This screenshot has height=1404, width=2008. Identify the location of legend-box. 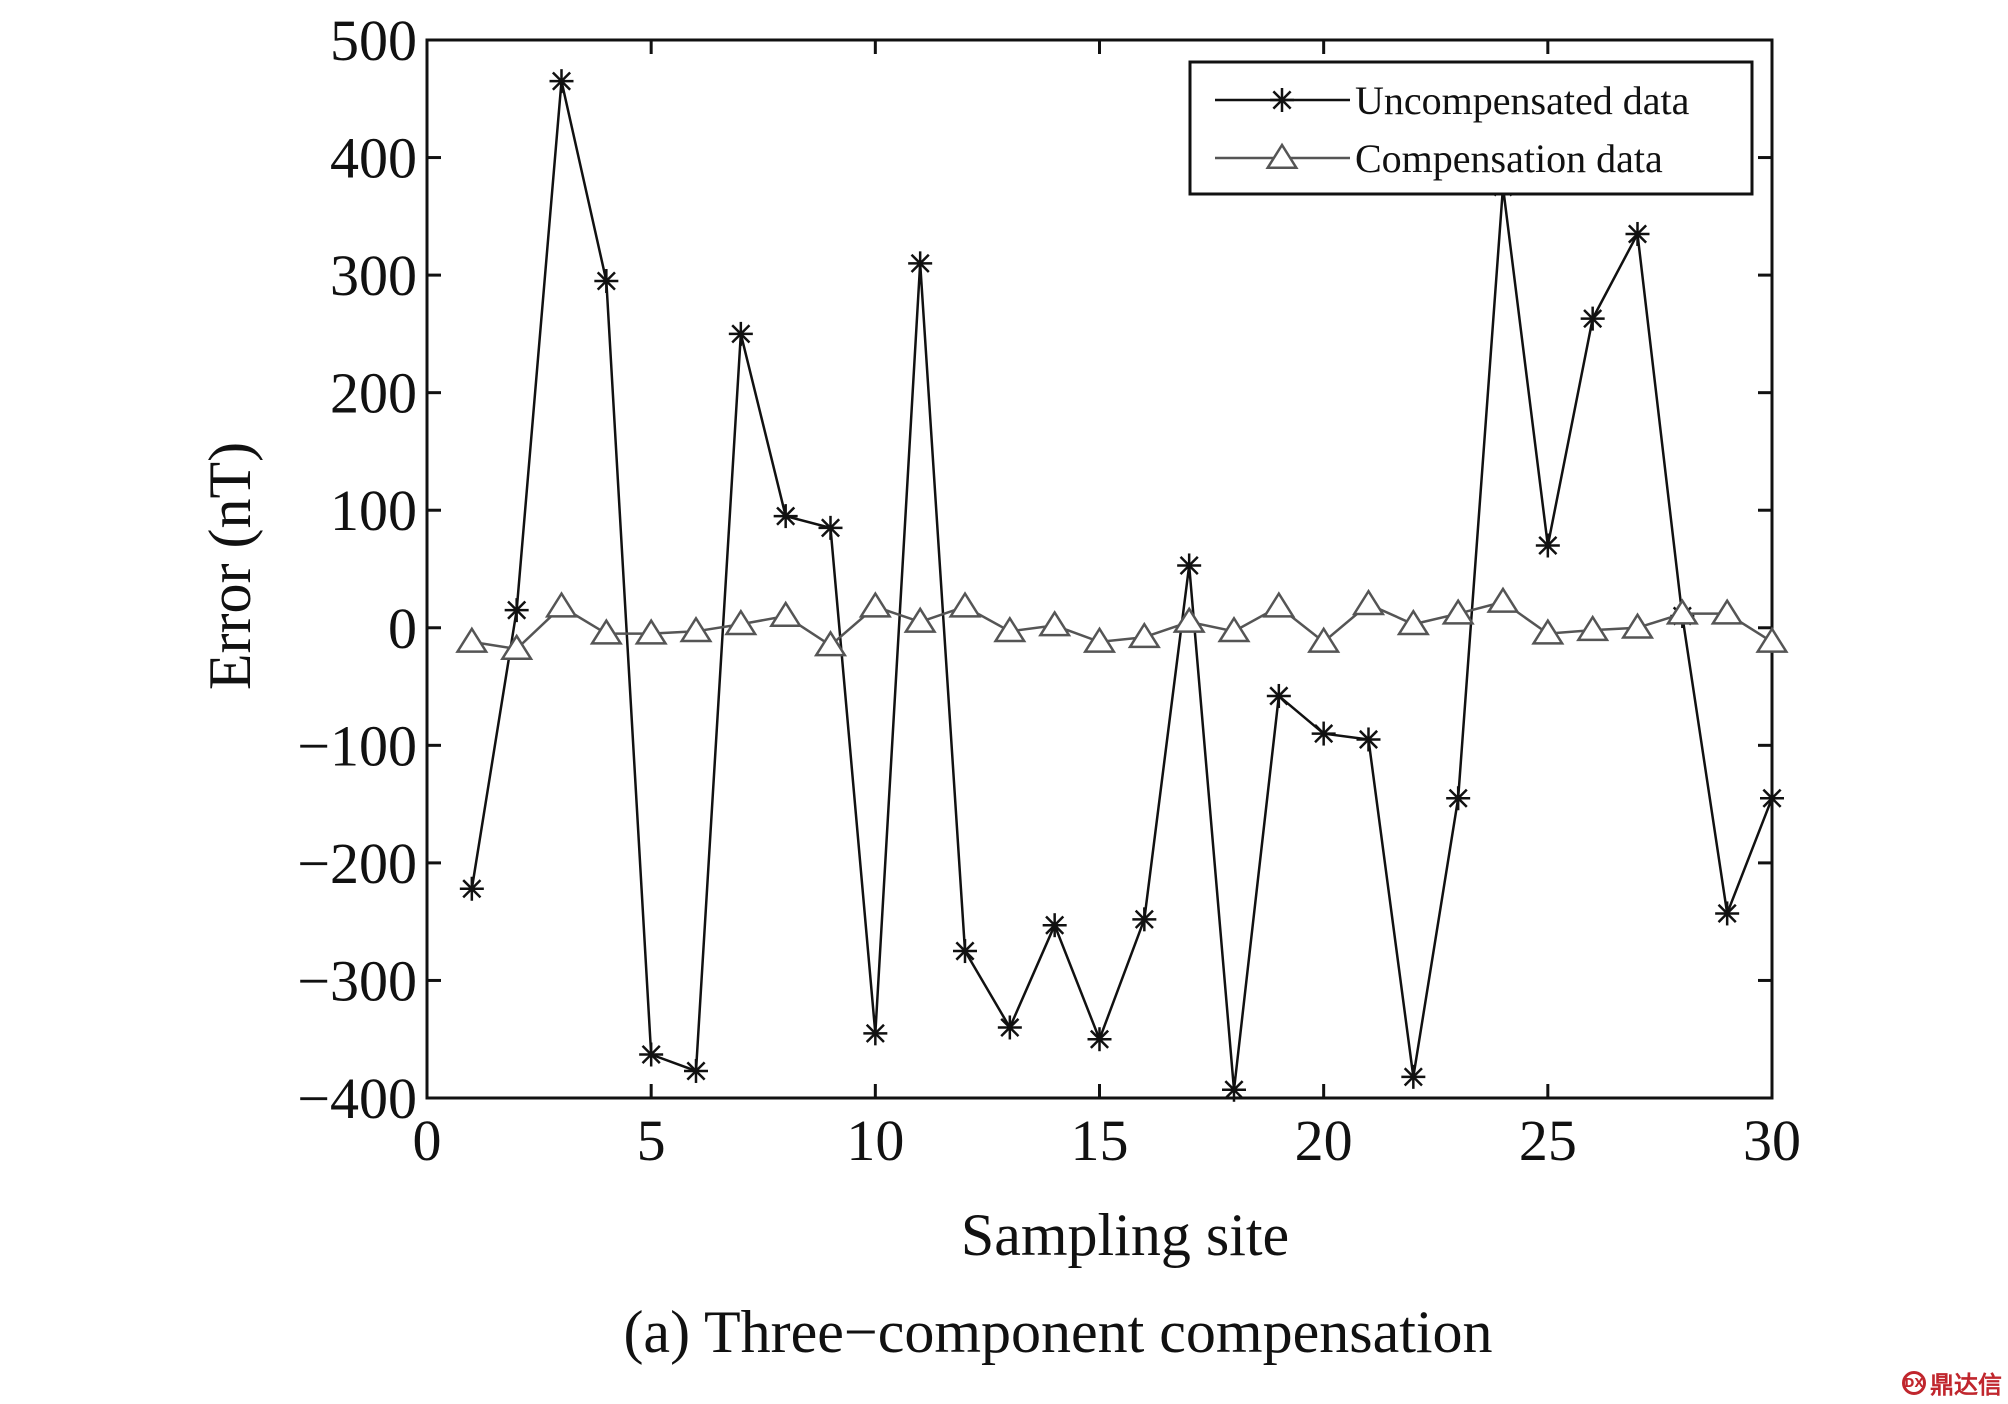
(1471, 128).